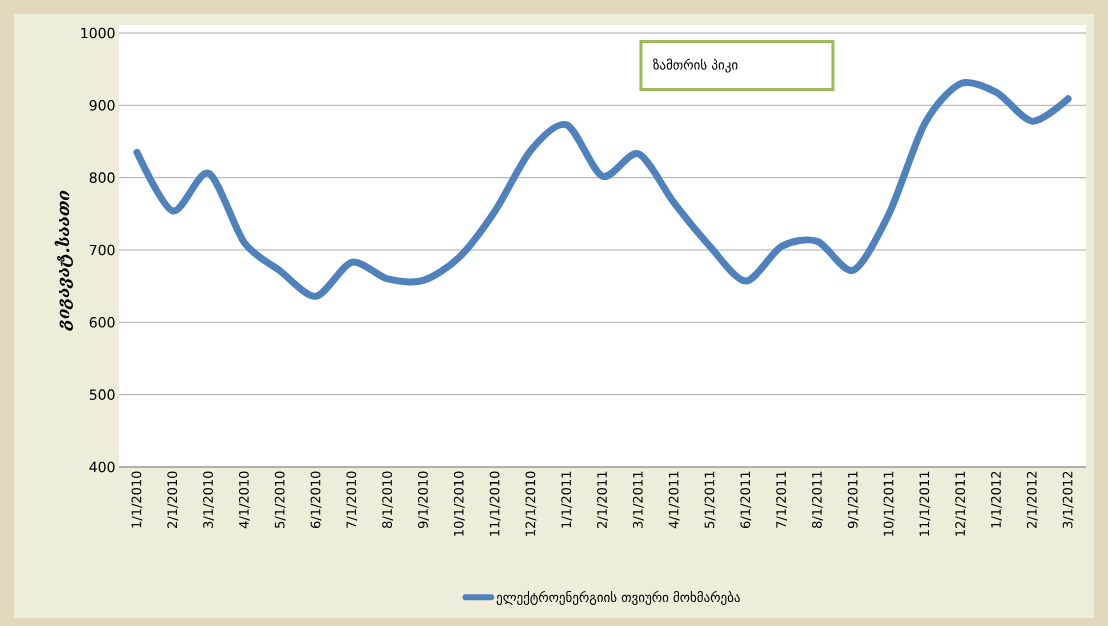 The height and width of the screenshot is (626, 1108). What do you see at coordinates (98, 33) in the screenshot?
I see `y-tick-label: 1000` at bounding box center [98, 33].